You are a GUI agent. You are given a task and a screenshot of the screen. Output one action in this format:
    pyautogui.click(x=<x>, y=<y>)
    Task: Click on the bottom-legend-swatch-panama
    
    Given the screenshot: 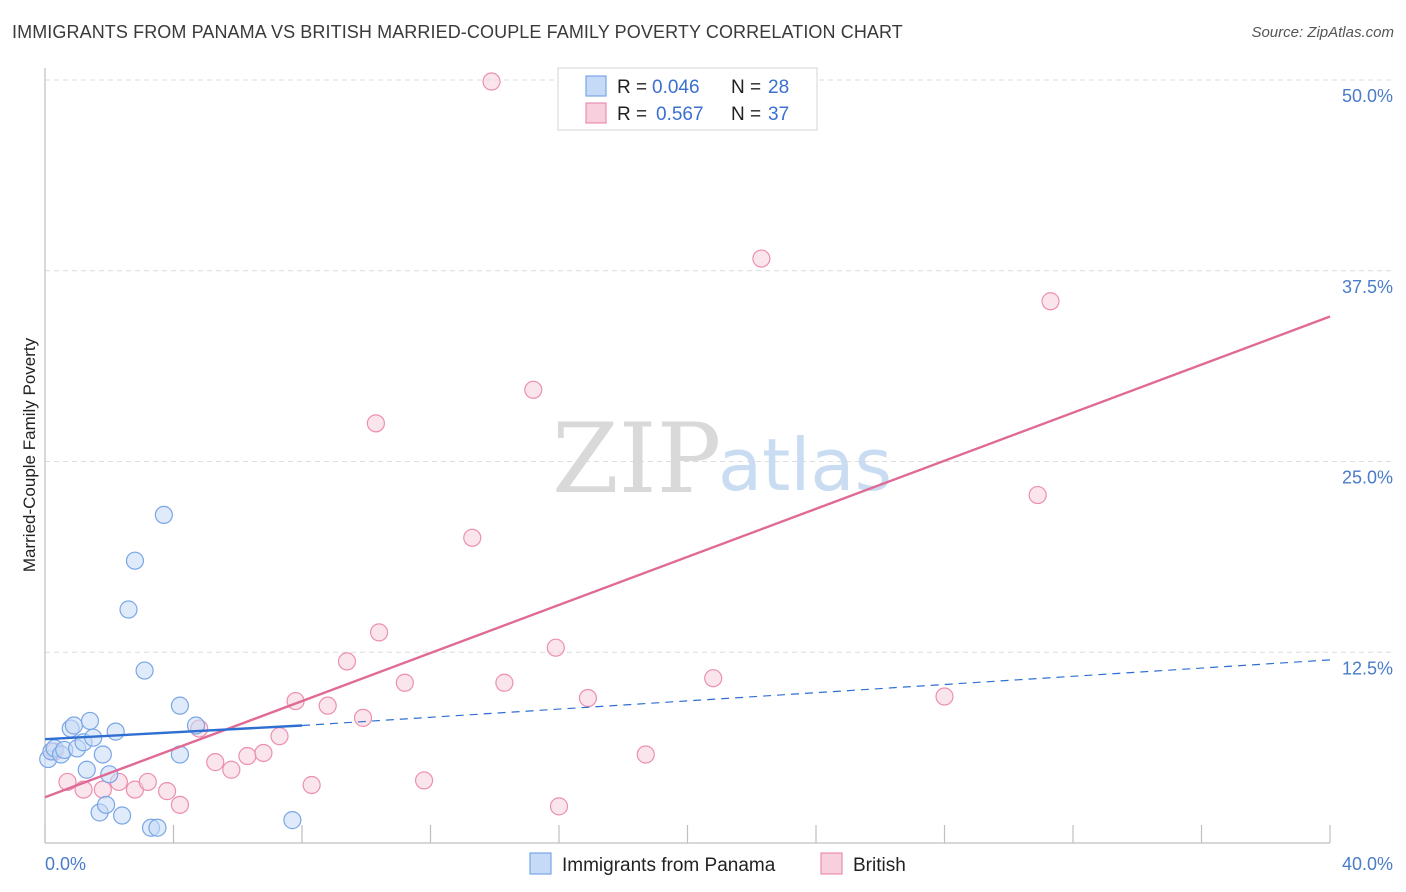 What is the action you would take?
    pyautogui.click(x=540, y=863)
    